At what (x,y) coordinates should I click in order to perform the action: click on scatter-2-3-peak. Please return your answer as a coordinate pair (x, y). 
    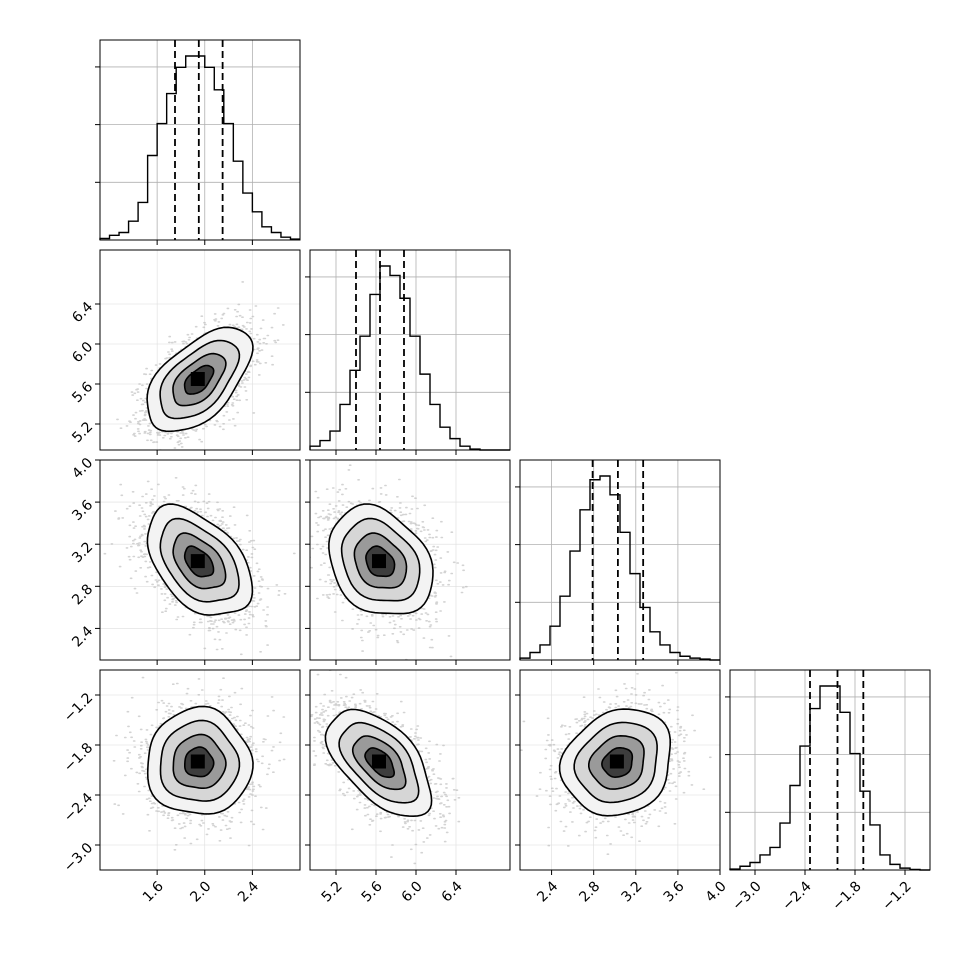
    Looking at the image, I should click on (616, 761).